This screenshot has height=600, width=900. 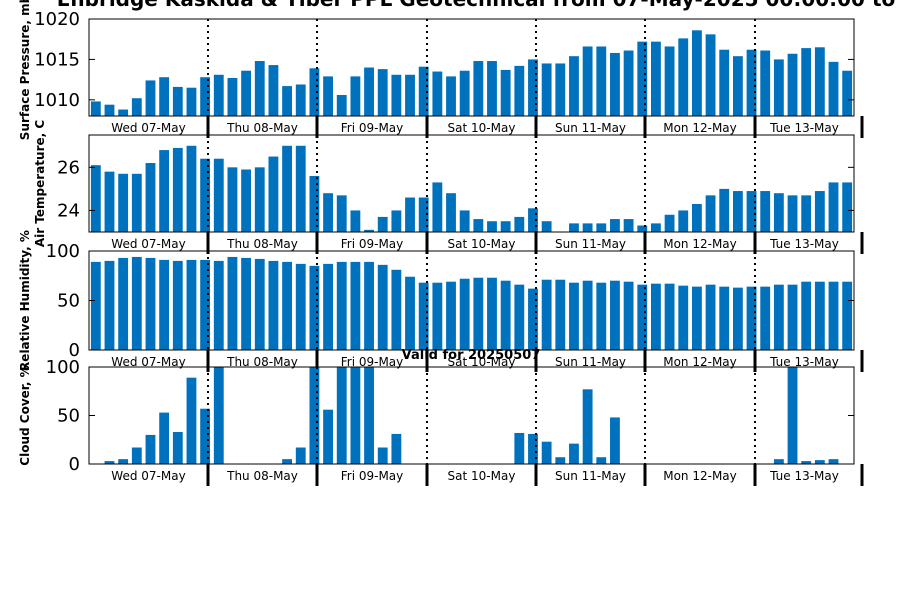 I want to click on y-axis-label: Relative Humidity, %, so click(x=25, y=300).